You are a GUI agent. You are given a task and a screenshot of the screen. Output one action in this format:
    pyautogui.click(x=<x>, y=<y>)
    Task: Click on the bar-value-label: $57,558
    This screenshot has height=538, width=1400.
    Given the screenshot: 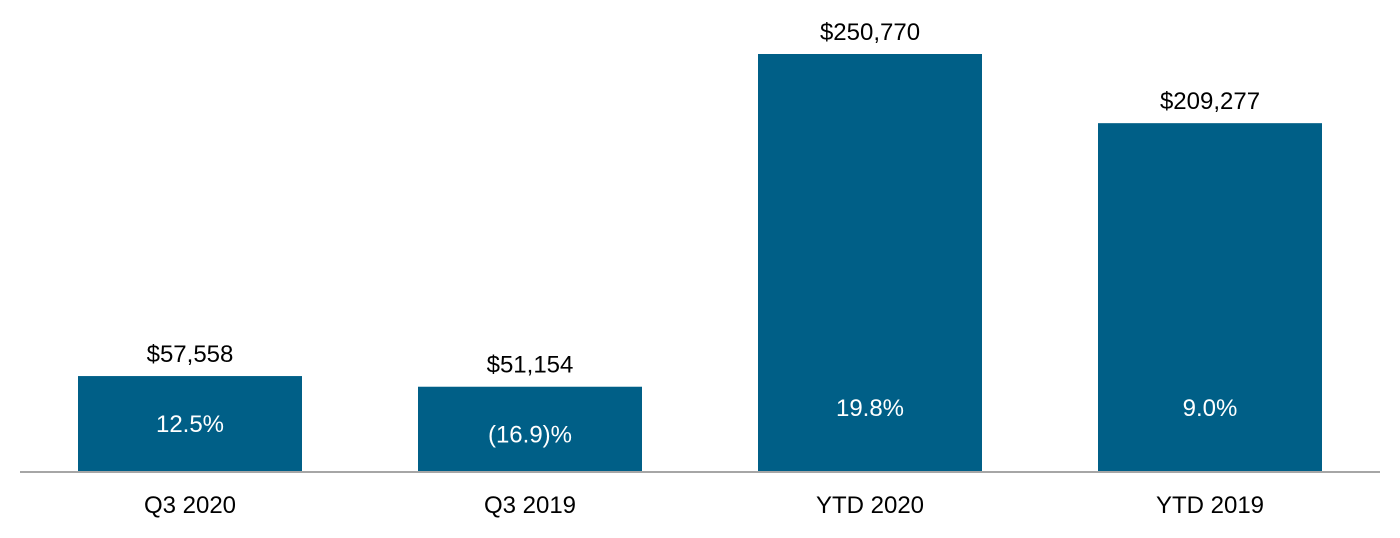 What is the action you would take?
    pyautogui.click(x=190, y=354)
    